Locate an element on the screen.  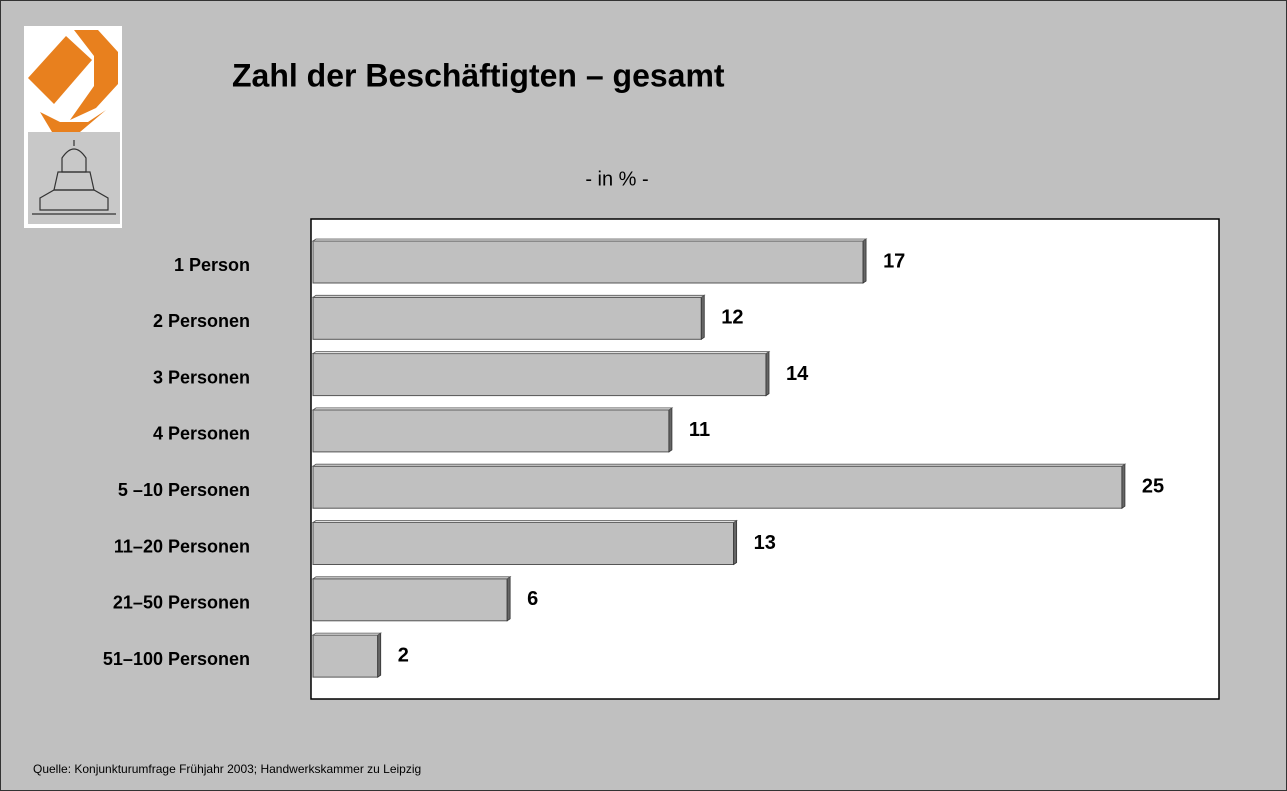
value-label: 25 is located at coordinates (1153, 486).